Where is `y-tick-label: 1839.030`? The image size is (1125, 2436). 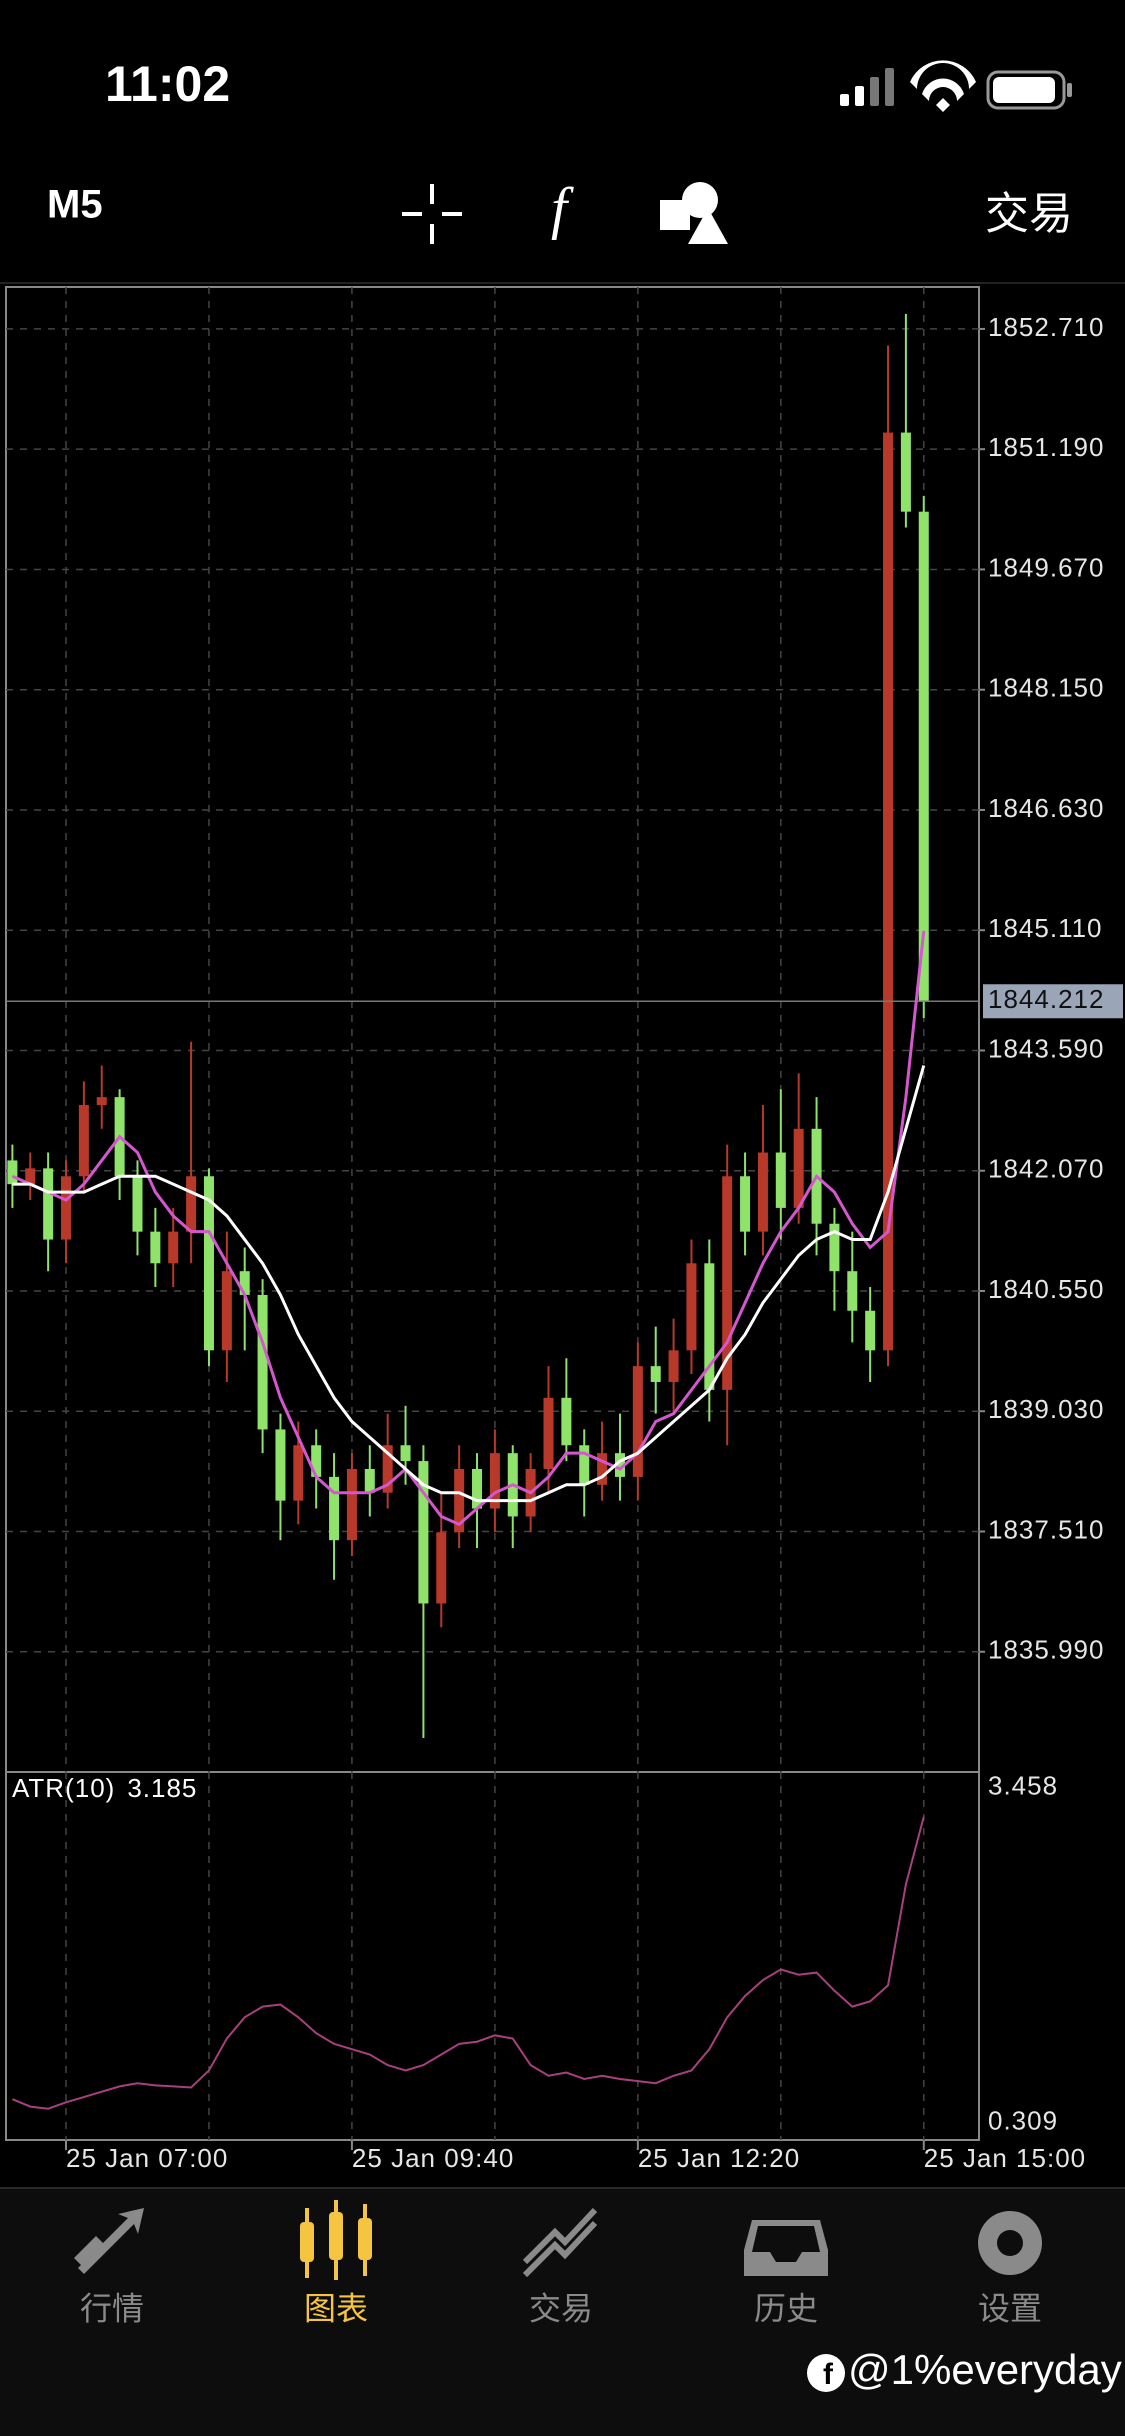
y-tick-label: 1839.030 is located at coordinates (1046, 1409).